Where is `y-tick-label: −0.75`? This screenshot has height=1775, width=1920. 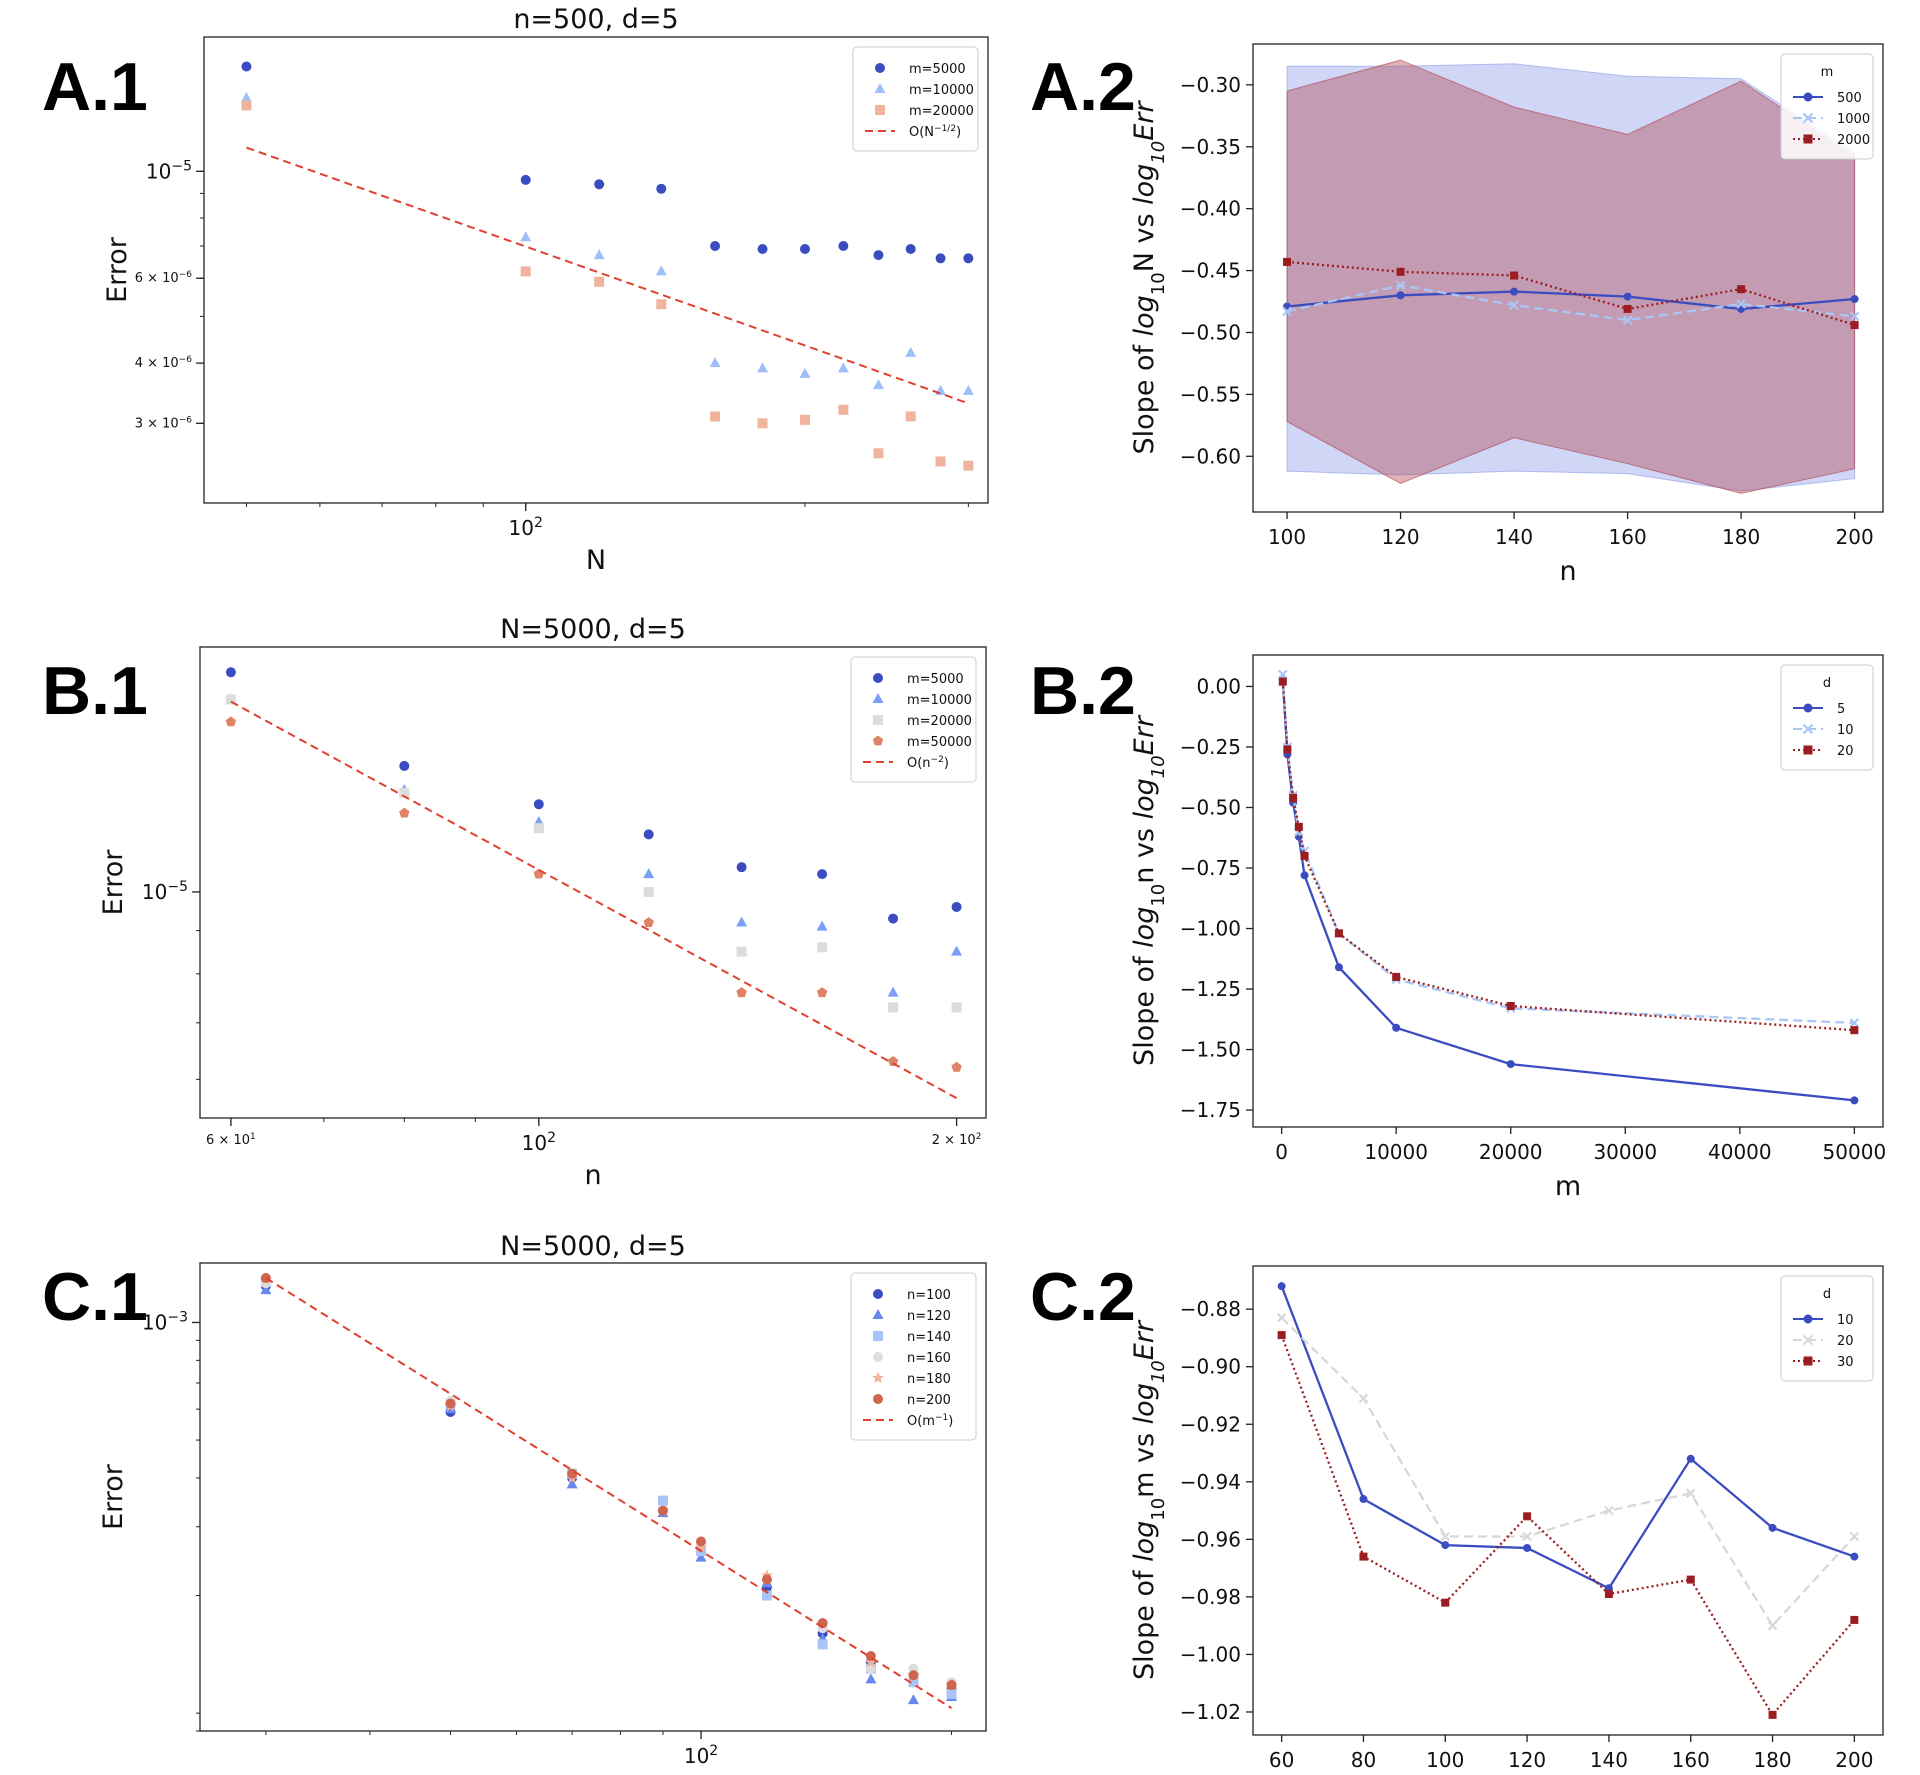 y-tick-label: −0.75 is located at coordinates (1210, 868).